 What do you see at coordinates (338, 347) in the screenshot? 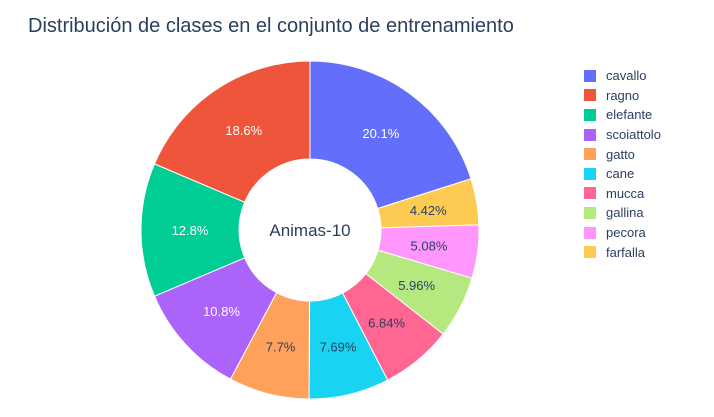
I see `slice-label-cane: 7.69%` at bounding box center [338, 347].